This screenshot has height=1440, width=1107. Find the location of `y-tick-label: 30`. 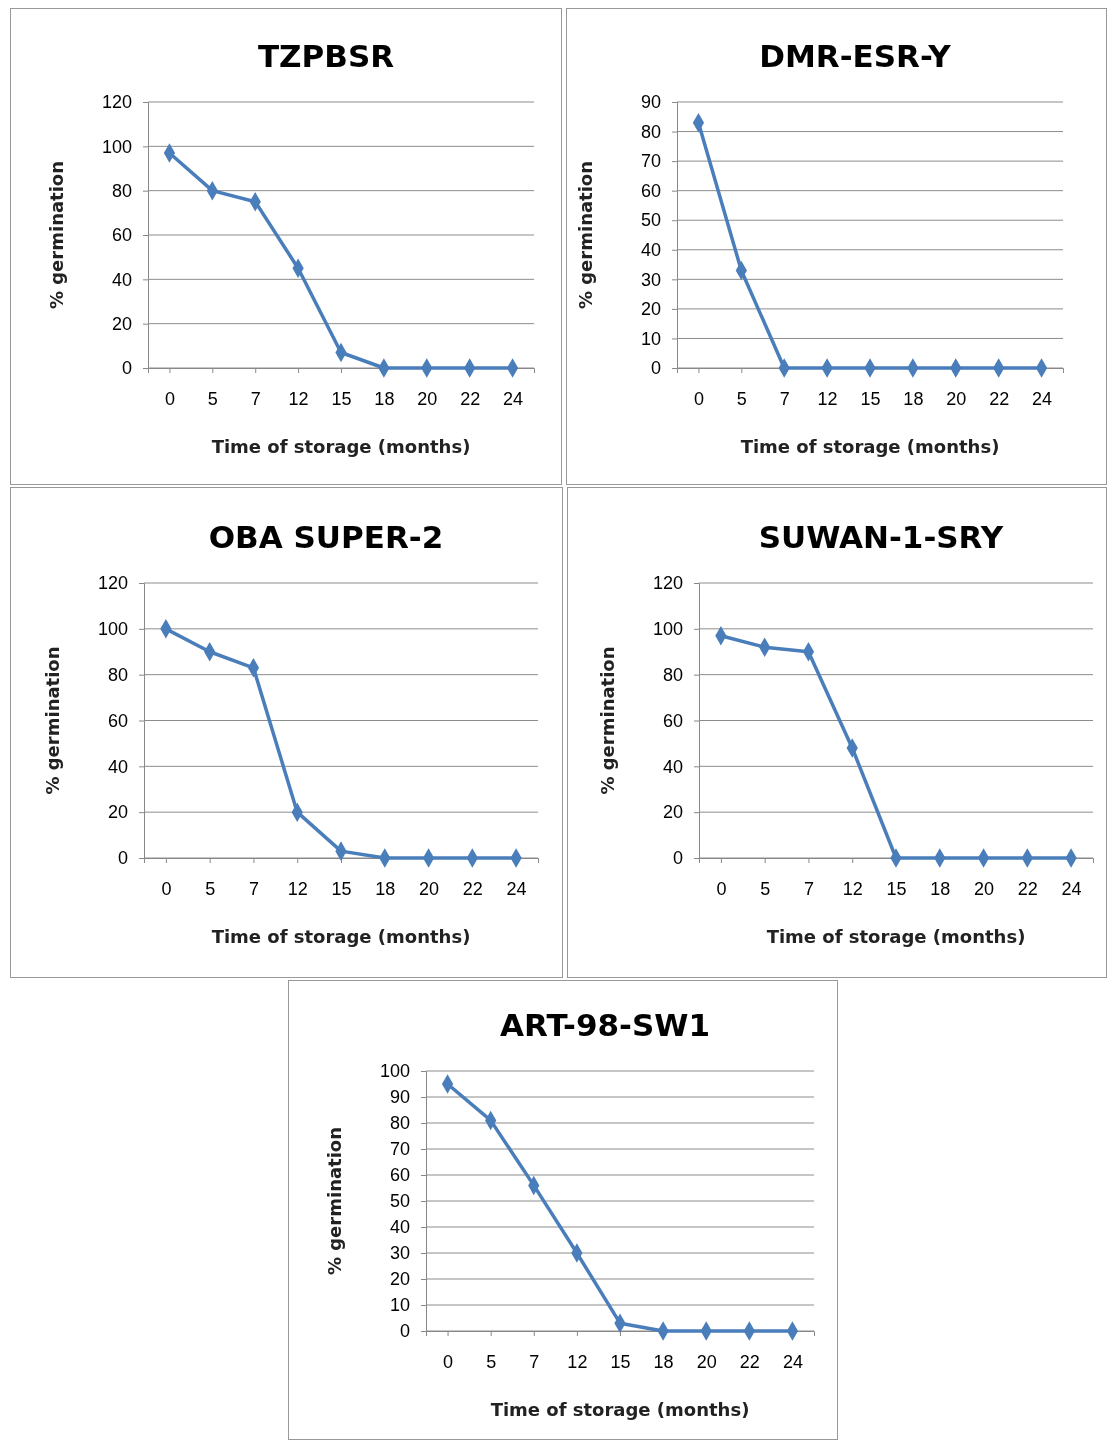

y-tick-label: 30 is located at coordinates (650, 279).